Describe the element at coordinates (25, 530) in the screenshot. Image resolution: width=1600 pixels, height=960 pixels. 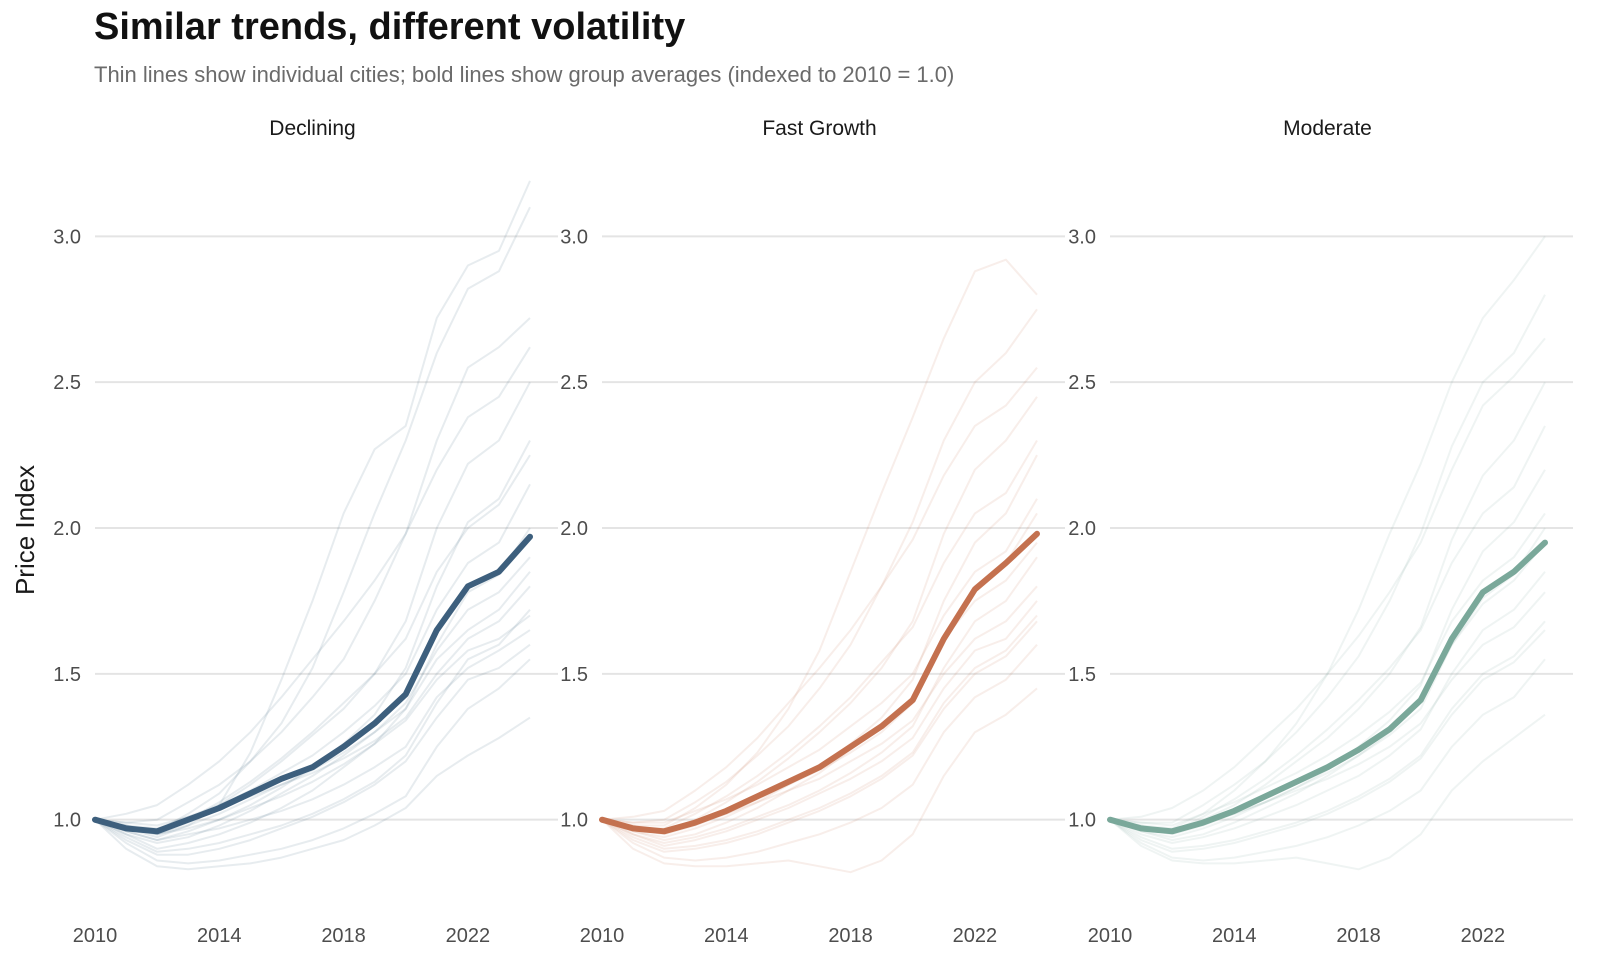
I see `y-axis-title: Price Index` at that location.